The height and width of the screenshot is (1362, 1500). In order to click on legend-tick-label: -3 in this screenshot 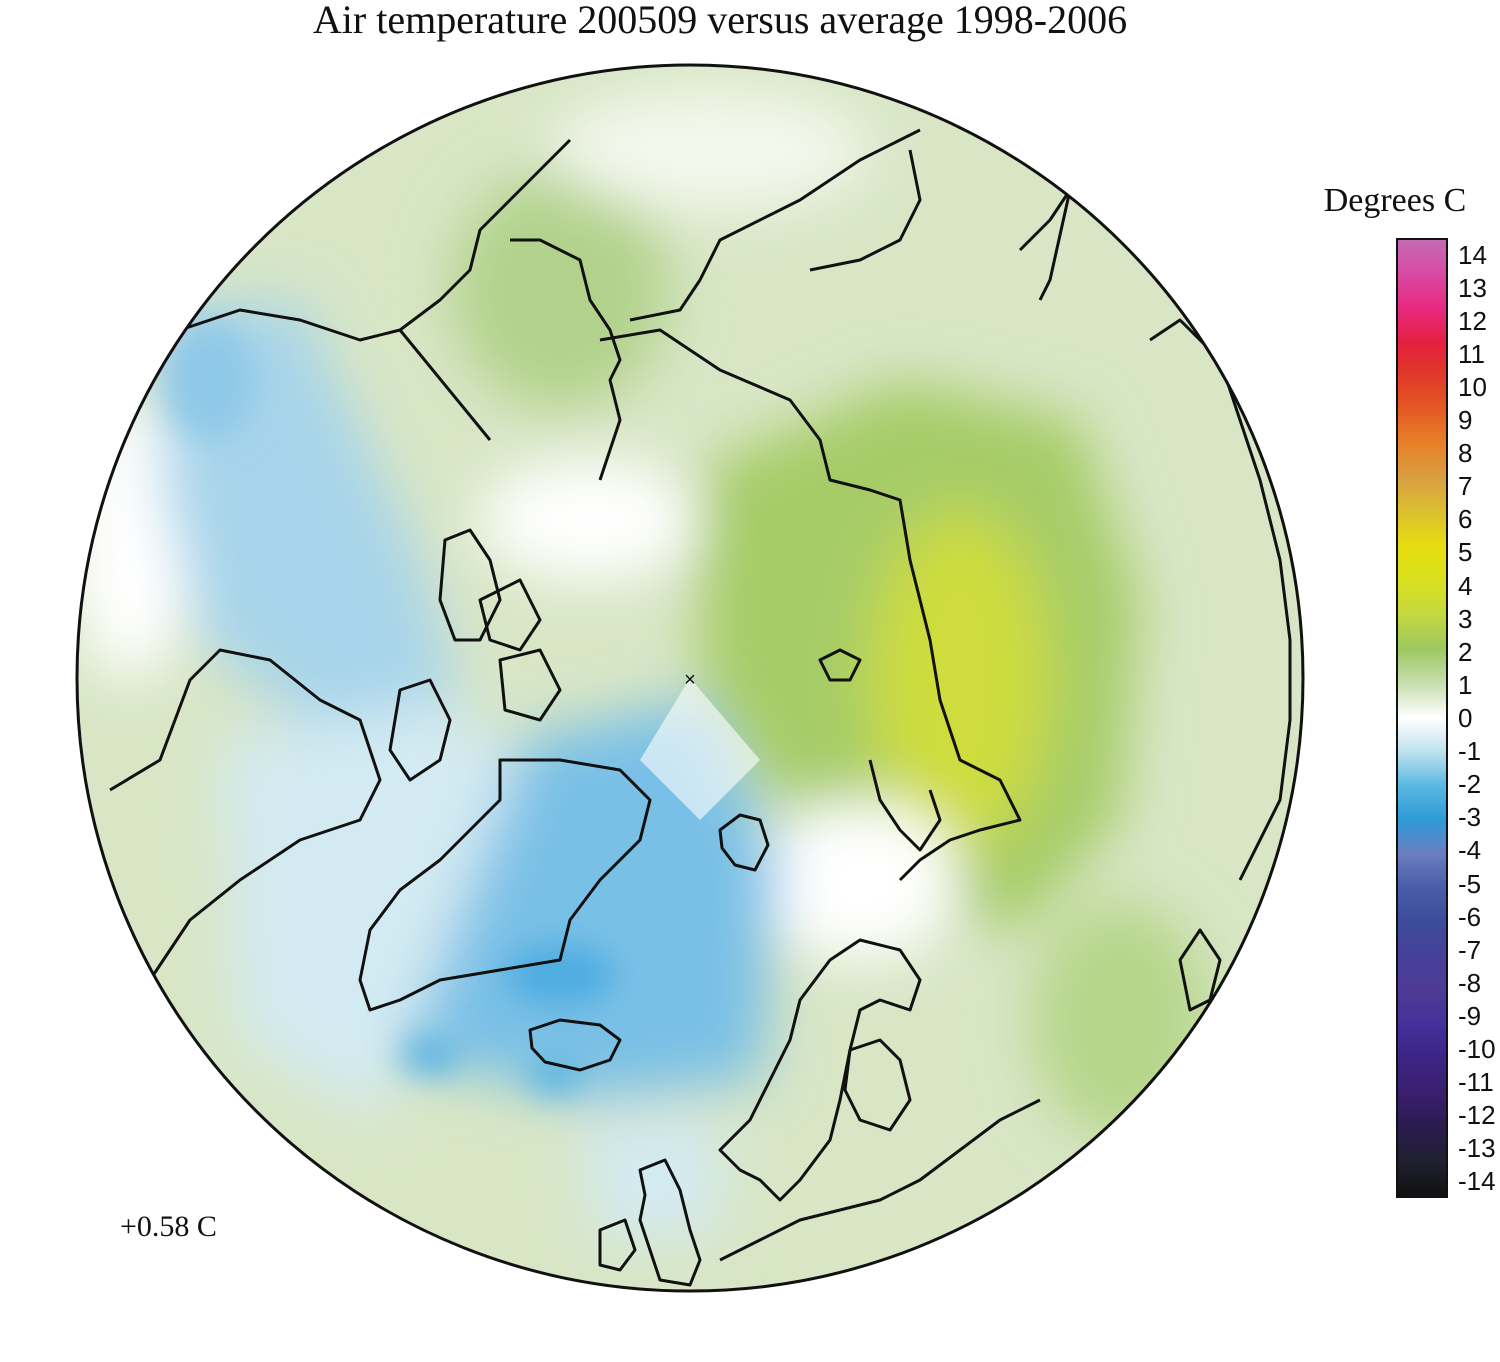, I will do `click(1470, 817)`.